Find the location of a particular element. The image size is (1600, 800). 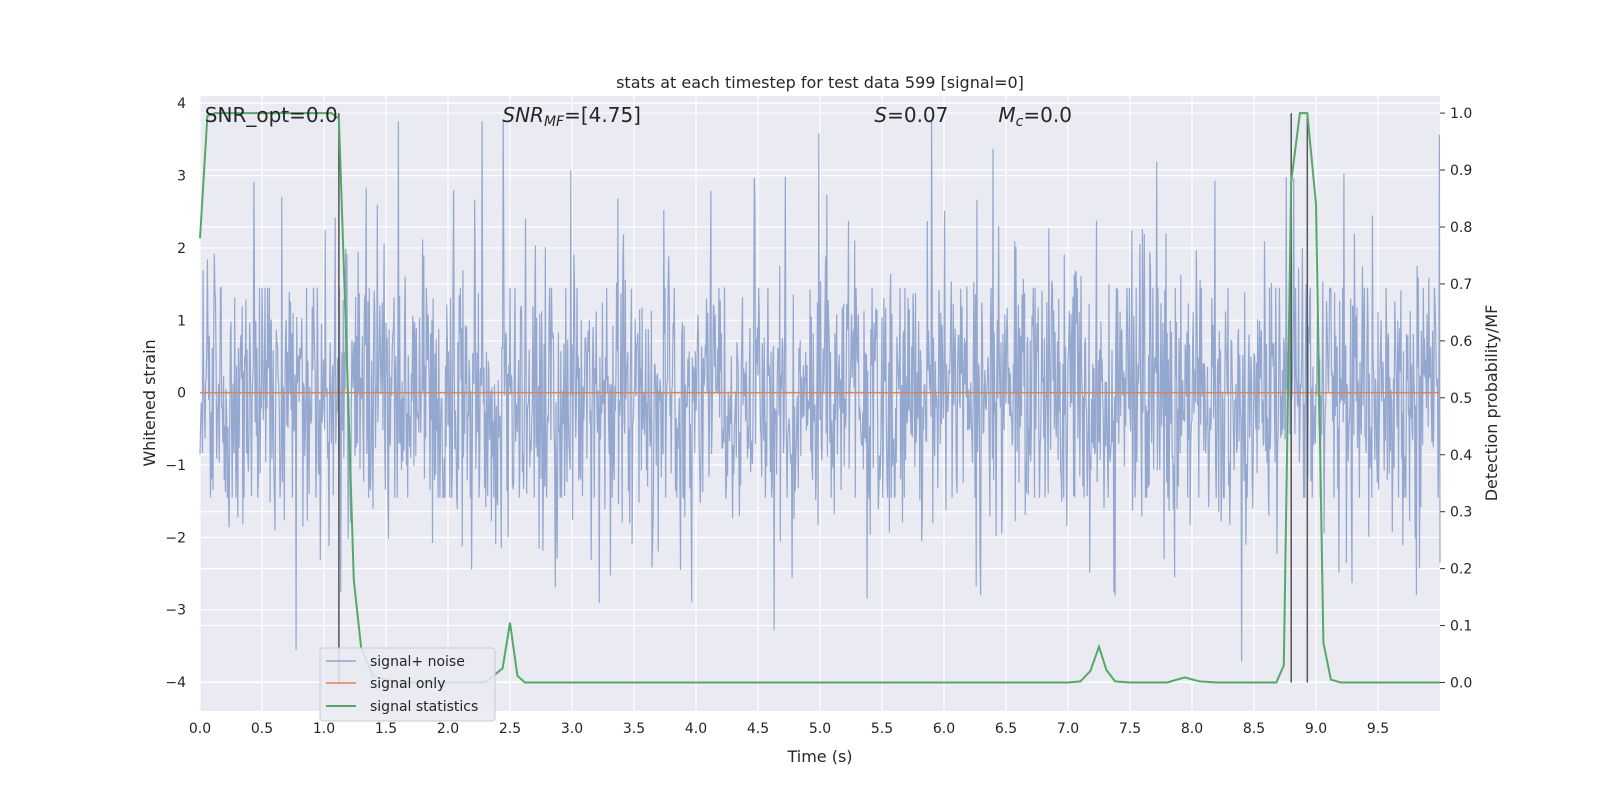

y-left-tick-label: −4 is located at coordinates (175, 683).